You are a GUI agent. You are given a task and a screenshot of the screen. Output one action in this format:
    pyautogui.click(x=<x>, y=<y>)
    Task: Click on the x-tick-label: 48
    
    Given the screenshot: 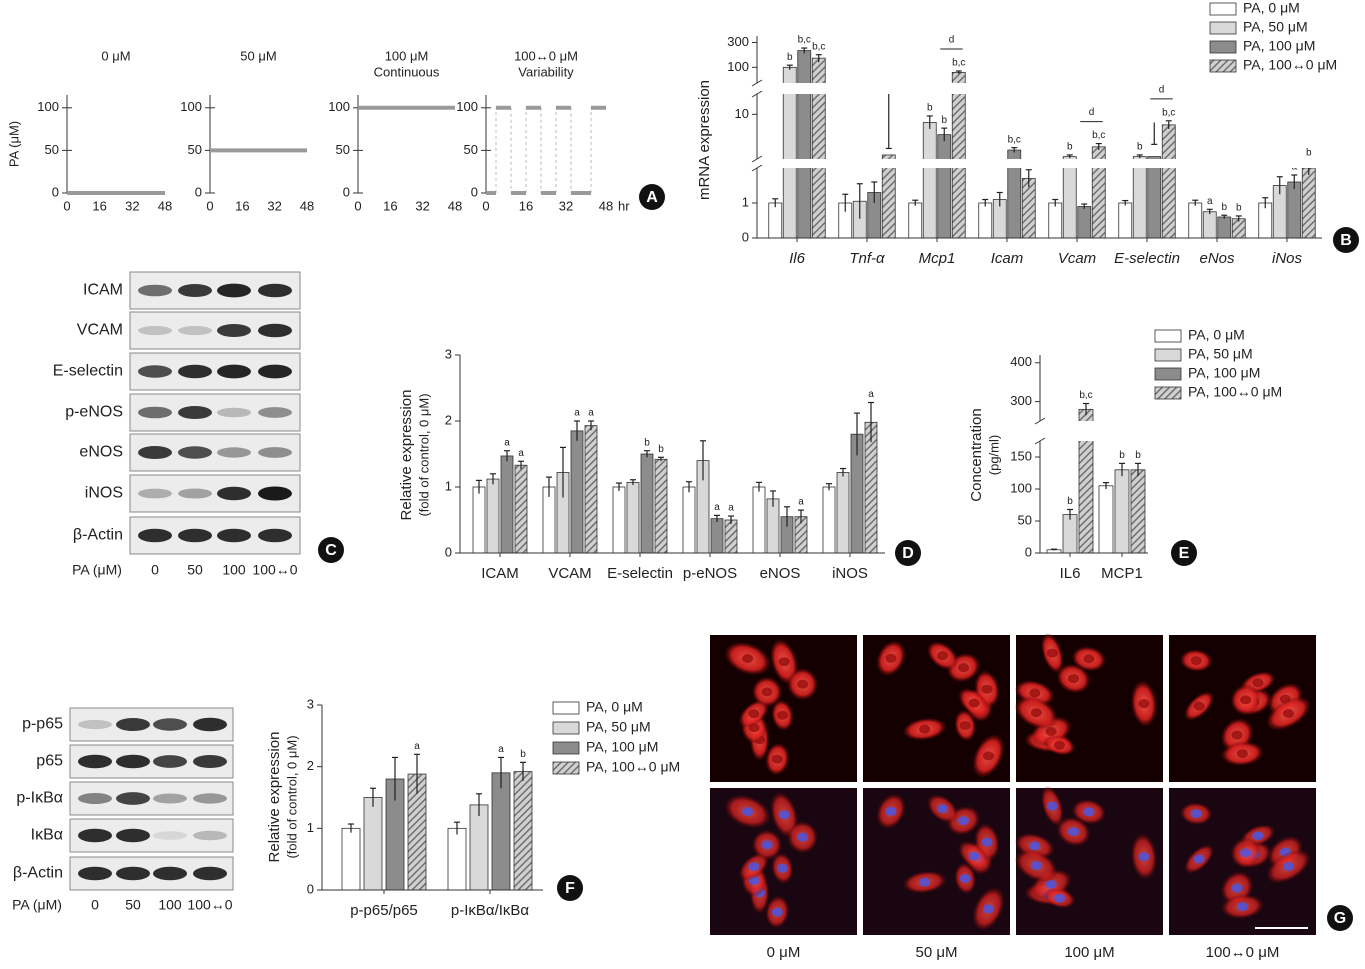 What is the action you would take?
    pyautogui.click(x=165, y=205)
    